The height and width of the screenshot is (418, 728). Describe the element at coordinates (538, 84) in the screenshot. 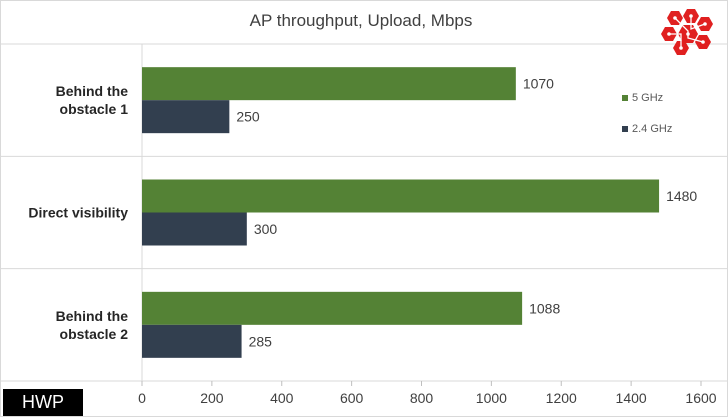

I see `data-label: 1070` at that location.